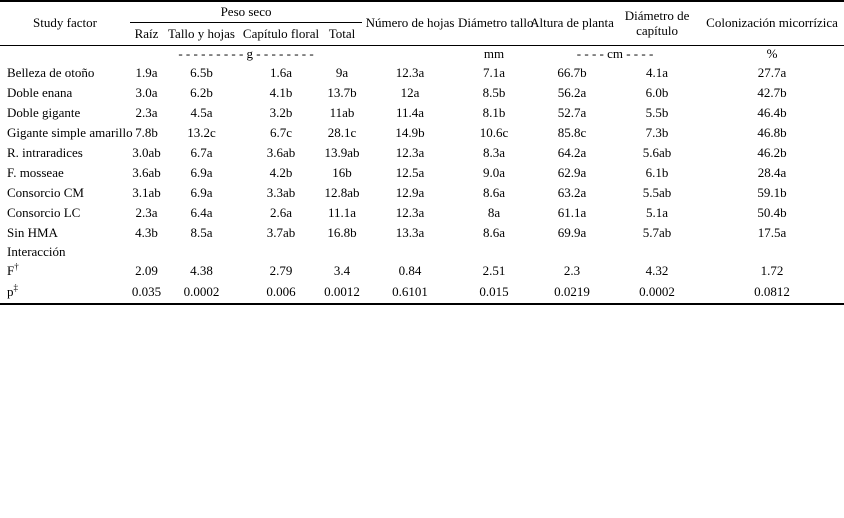 The image size is (844, 518). Describe the element at coordinates (572, 132) in the screenshot. I see `cell: 85.8c` at that location.